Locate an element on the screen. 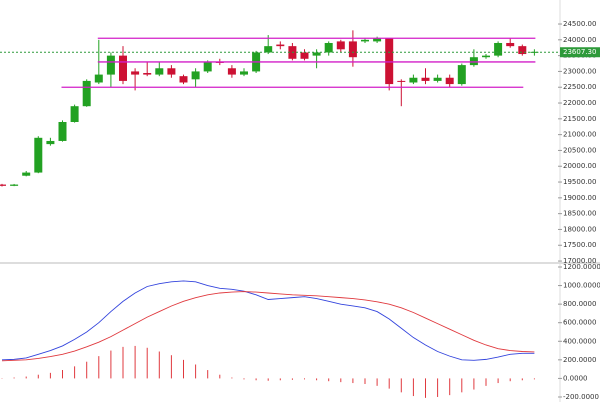  y-tick-label: 21500.00 is located at coordinates (579, 119).